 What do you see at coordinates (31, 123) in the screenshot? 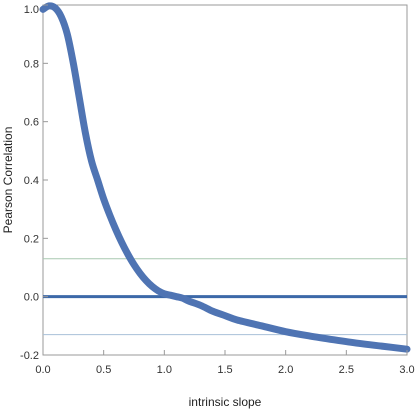
I see `y-tick-label: 0.6` at bounding box center [31, 123].